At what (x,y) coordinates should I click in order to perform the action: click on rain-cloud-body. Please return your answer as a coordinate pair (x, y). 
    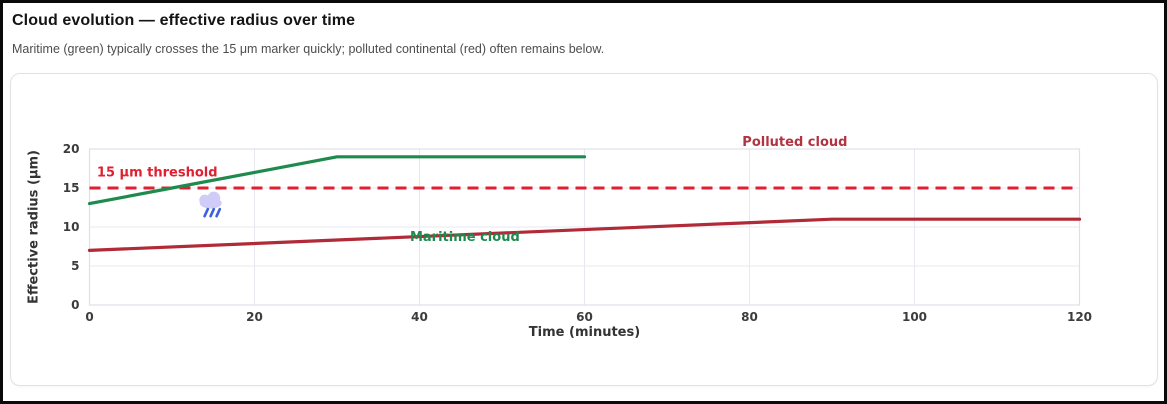
    Looking at the image, I should click on (210, 203).